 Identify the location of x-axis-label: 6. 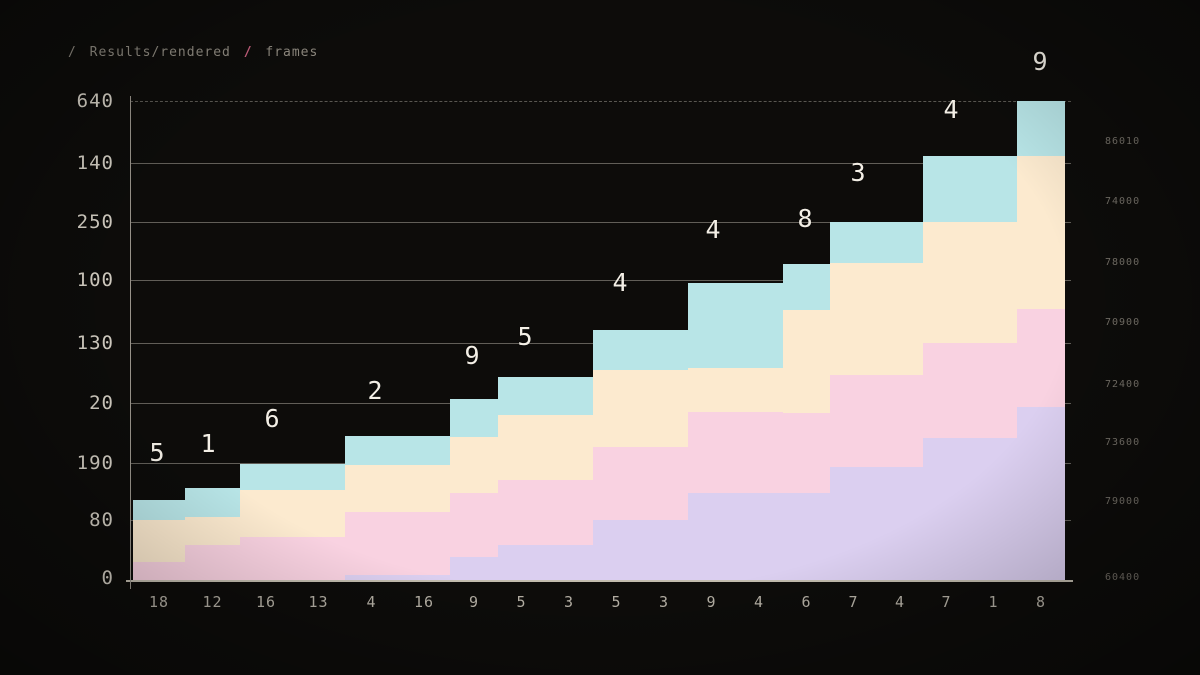
(806, 602).